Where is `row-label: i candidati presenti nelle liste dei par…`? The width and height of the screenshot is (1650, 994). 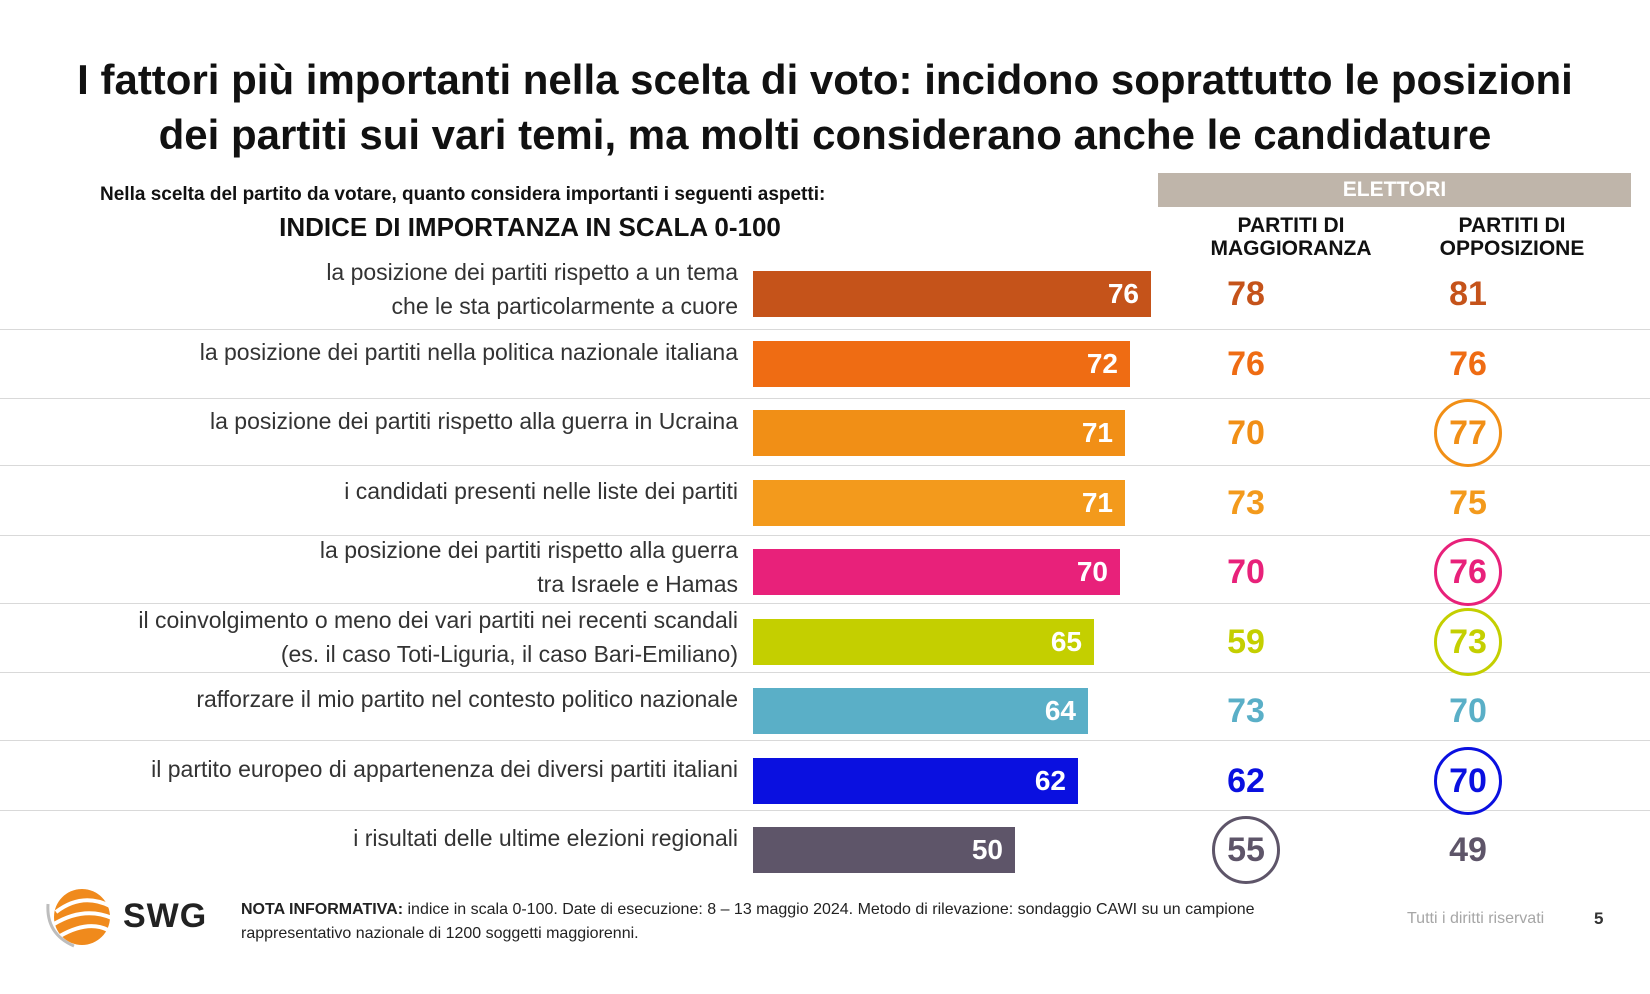
row-label: i candidati presenti nelle liste dei par… is located at coordinates (541, 491).